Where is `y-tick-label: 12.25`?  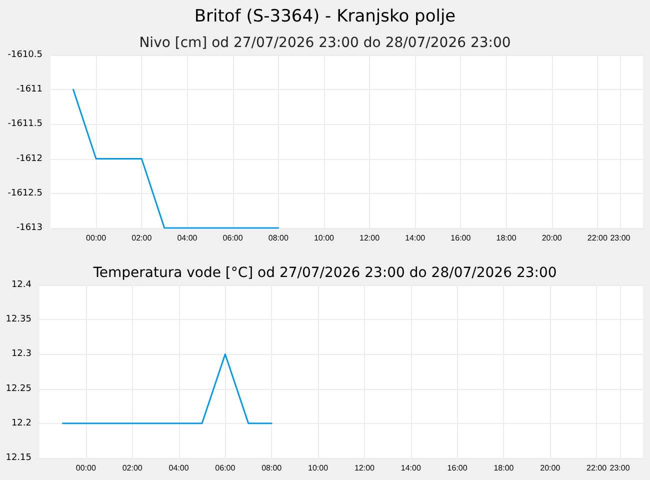 y-tick-label: 12.25 is located at coordinates (19, 389).